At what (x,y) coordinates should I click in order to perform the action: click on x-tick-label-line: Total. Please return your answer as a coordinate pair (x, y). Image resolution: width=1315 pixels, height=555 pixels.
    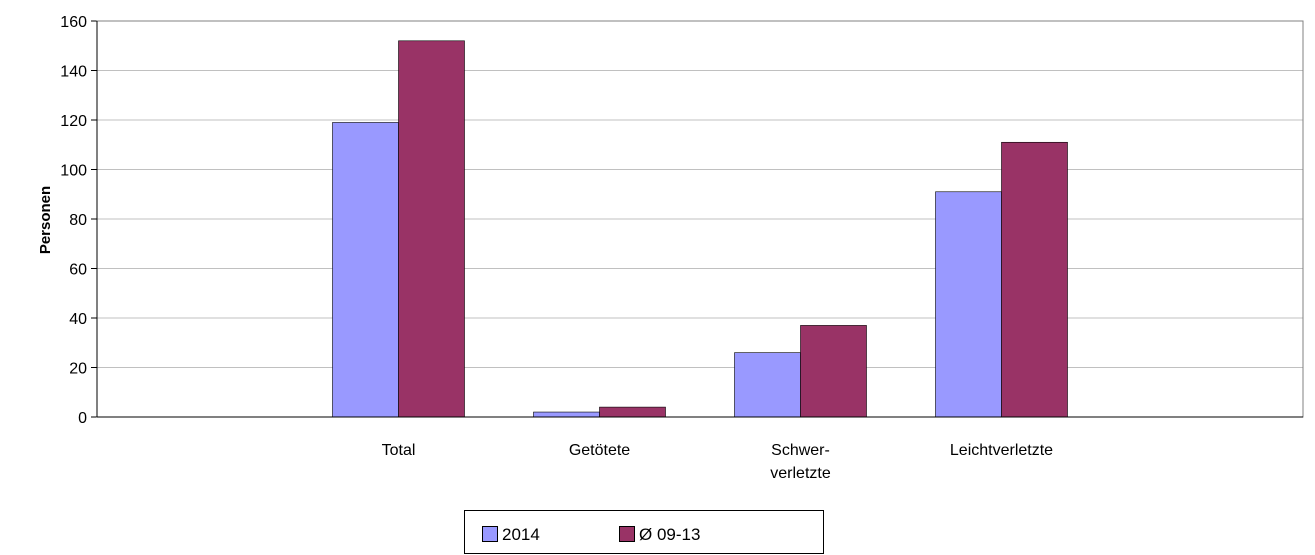
    Looking at the image, I should click on (399, 450).